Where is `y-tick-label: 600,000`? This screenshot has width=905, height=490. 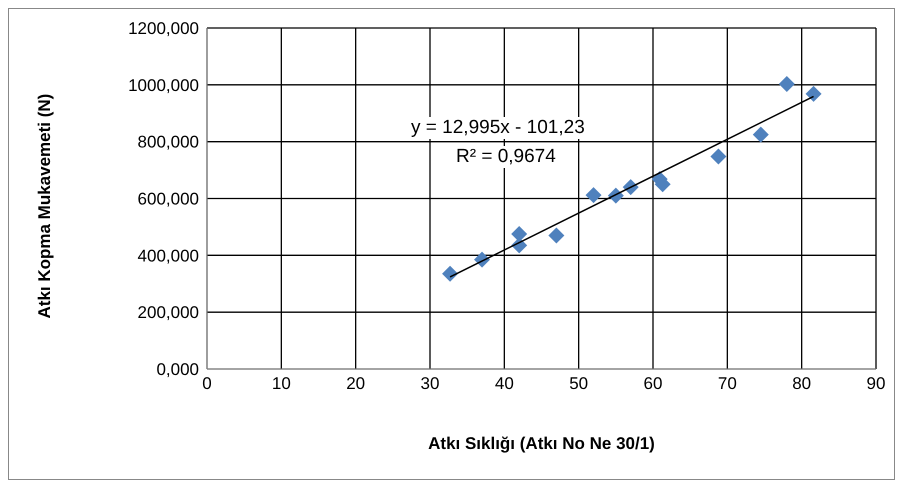 y-tick-label: 600,000 is located at coordinates (168, 199).